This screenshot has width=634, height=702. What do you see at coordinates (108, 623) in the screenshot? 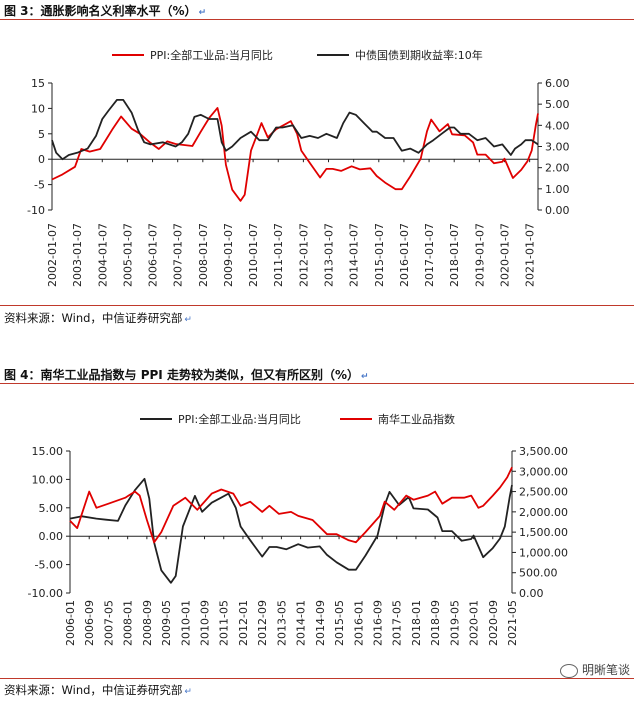
I see `x-tick-label-2: 2007-05` at bounding box center [108, 623].